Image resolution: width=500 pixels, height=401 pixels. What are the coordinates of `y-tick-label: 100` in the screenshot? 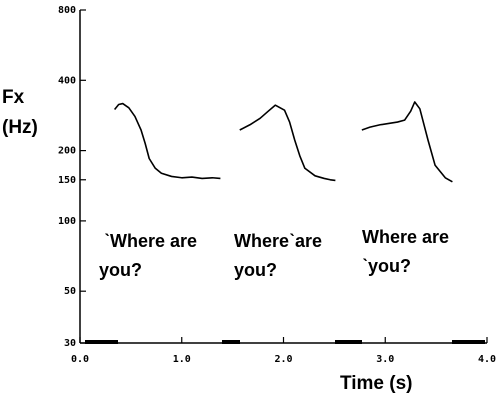 It's located at (67, 221).